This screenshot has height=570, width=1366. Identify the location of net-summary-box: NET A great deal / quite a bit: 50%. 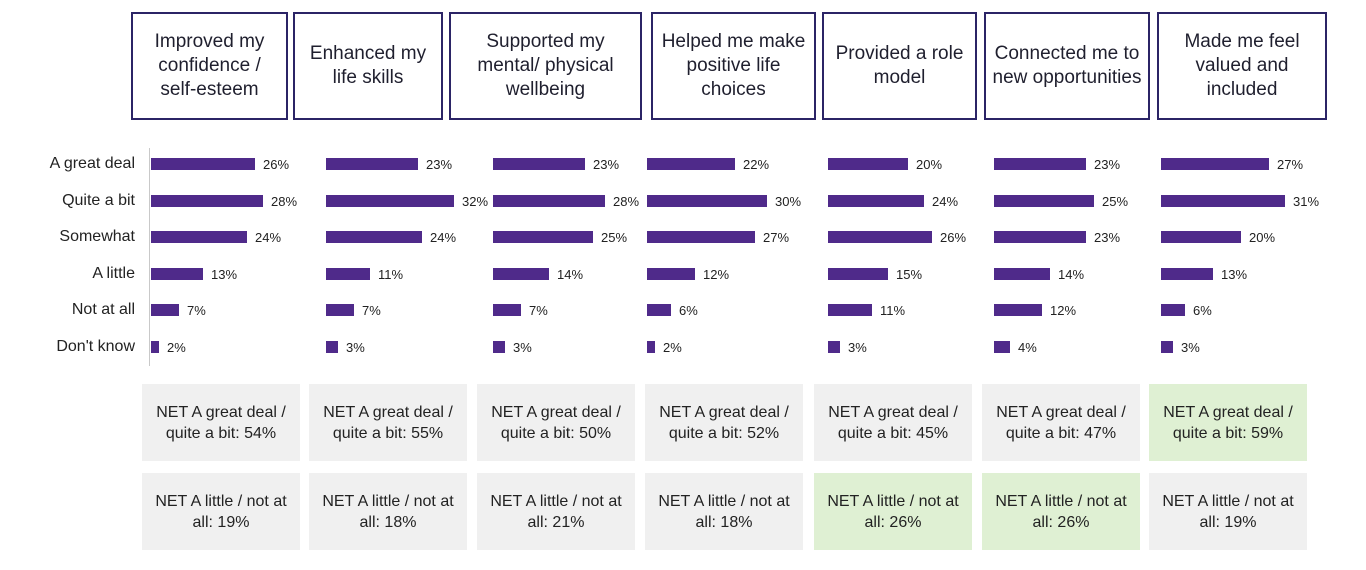
(556, 422).